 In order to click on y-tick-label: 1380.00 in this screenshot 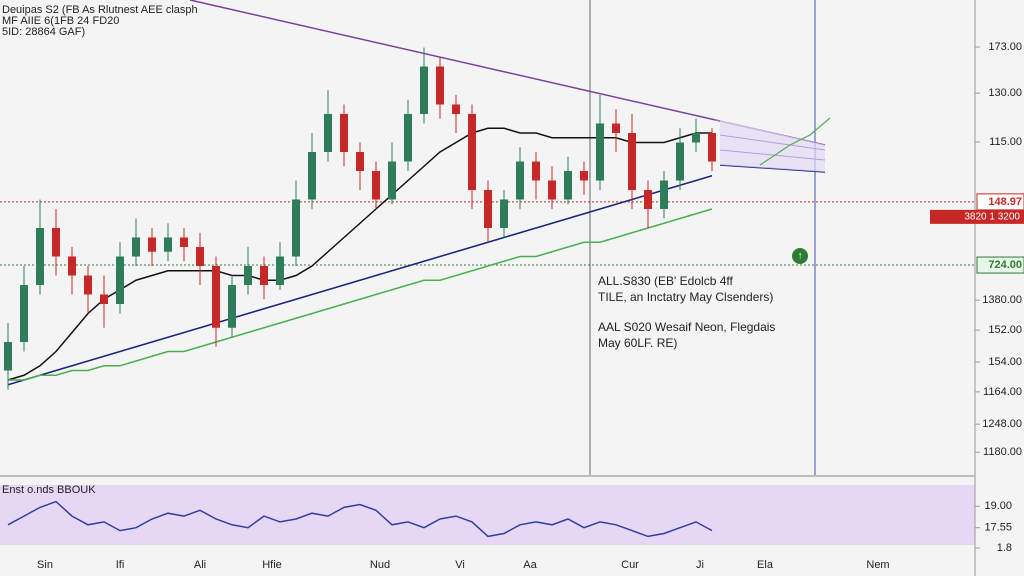, I will do `click(1002, 300)`.